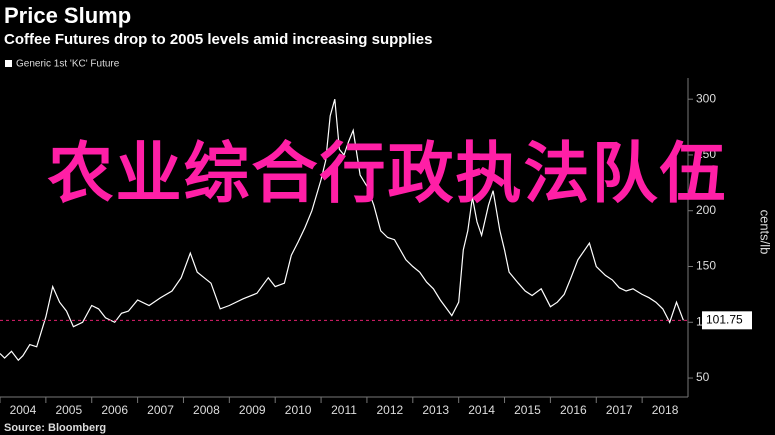 The height and width of the screenshot is (435, 775). I want to click on y-tick-label: 150, so click(706, 266).